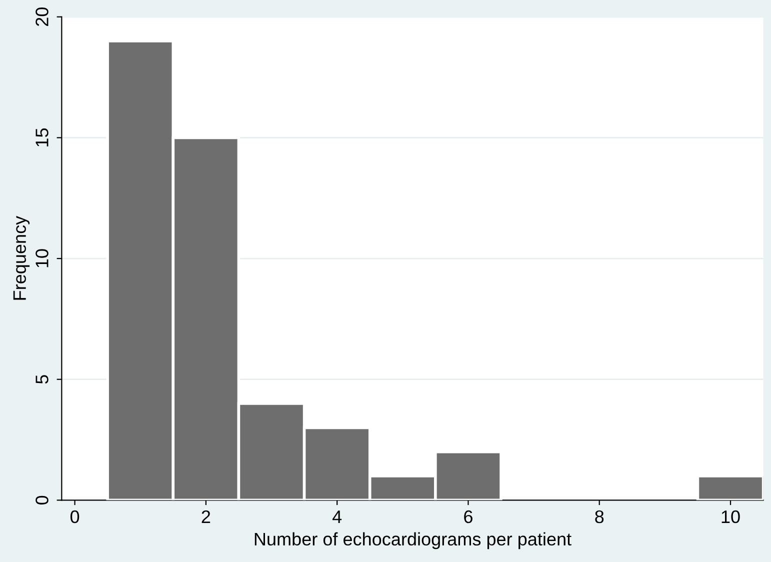 The image size is (771, 562). What do you see at coordinates (75, 517) in the screenshot?
I see `x-tick-label: 0` at bounding box center [75, 517].